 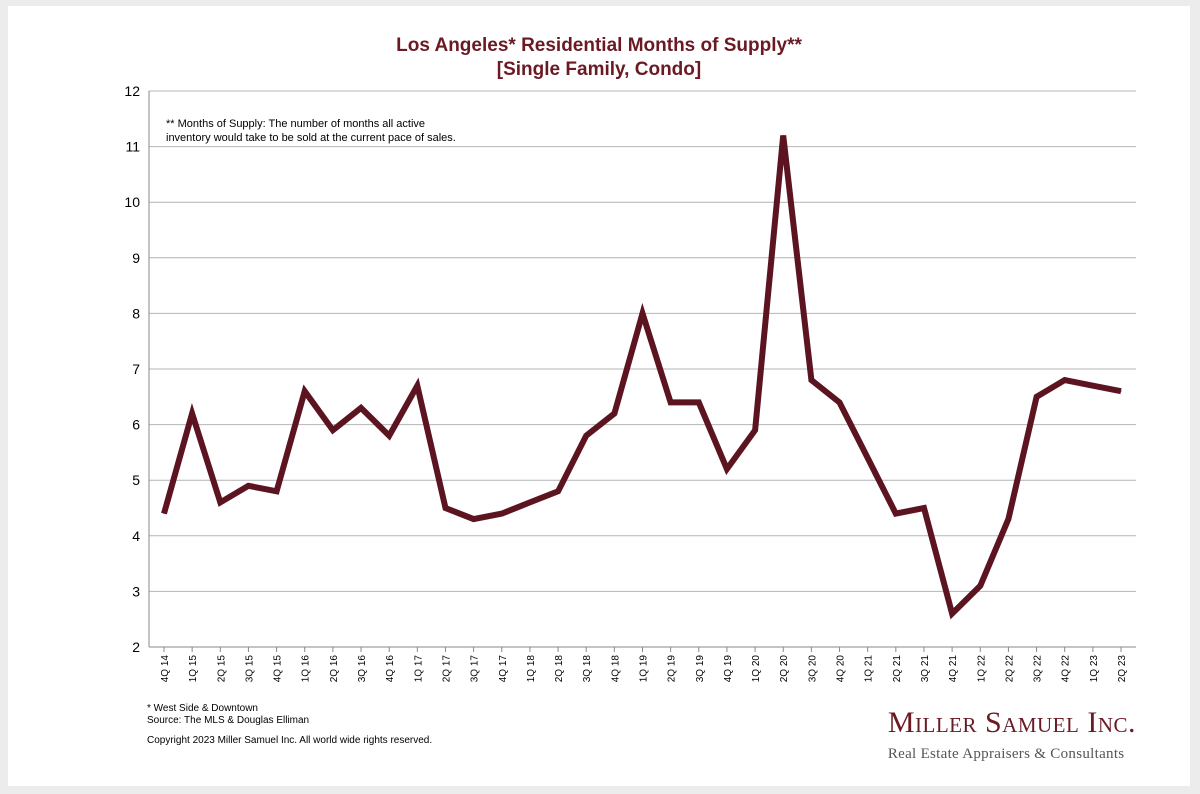 What do you see at coordinates (953, 669) in the screenshot?
I see `x-tick-label: 4Q 21` at bounding box center [953, 669].